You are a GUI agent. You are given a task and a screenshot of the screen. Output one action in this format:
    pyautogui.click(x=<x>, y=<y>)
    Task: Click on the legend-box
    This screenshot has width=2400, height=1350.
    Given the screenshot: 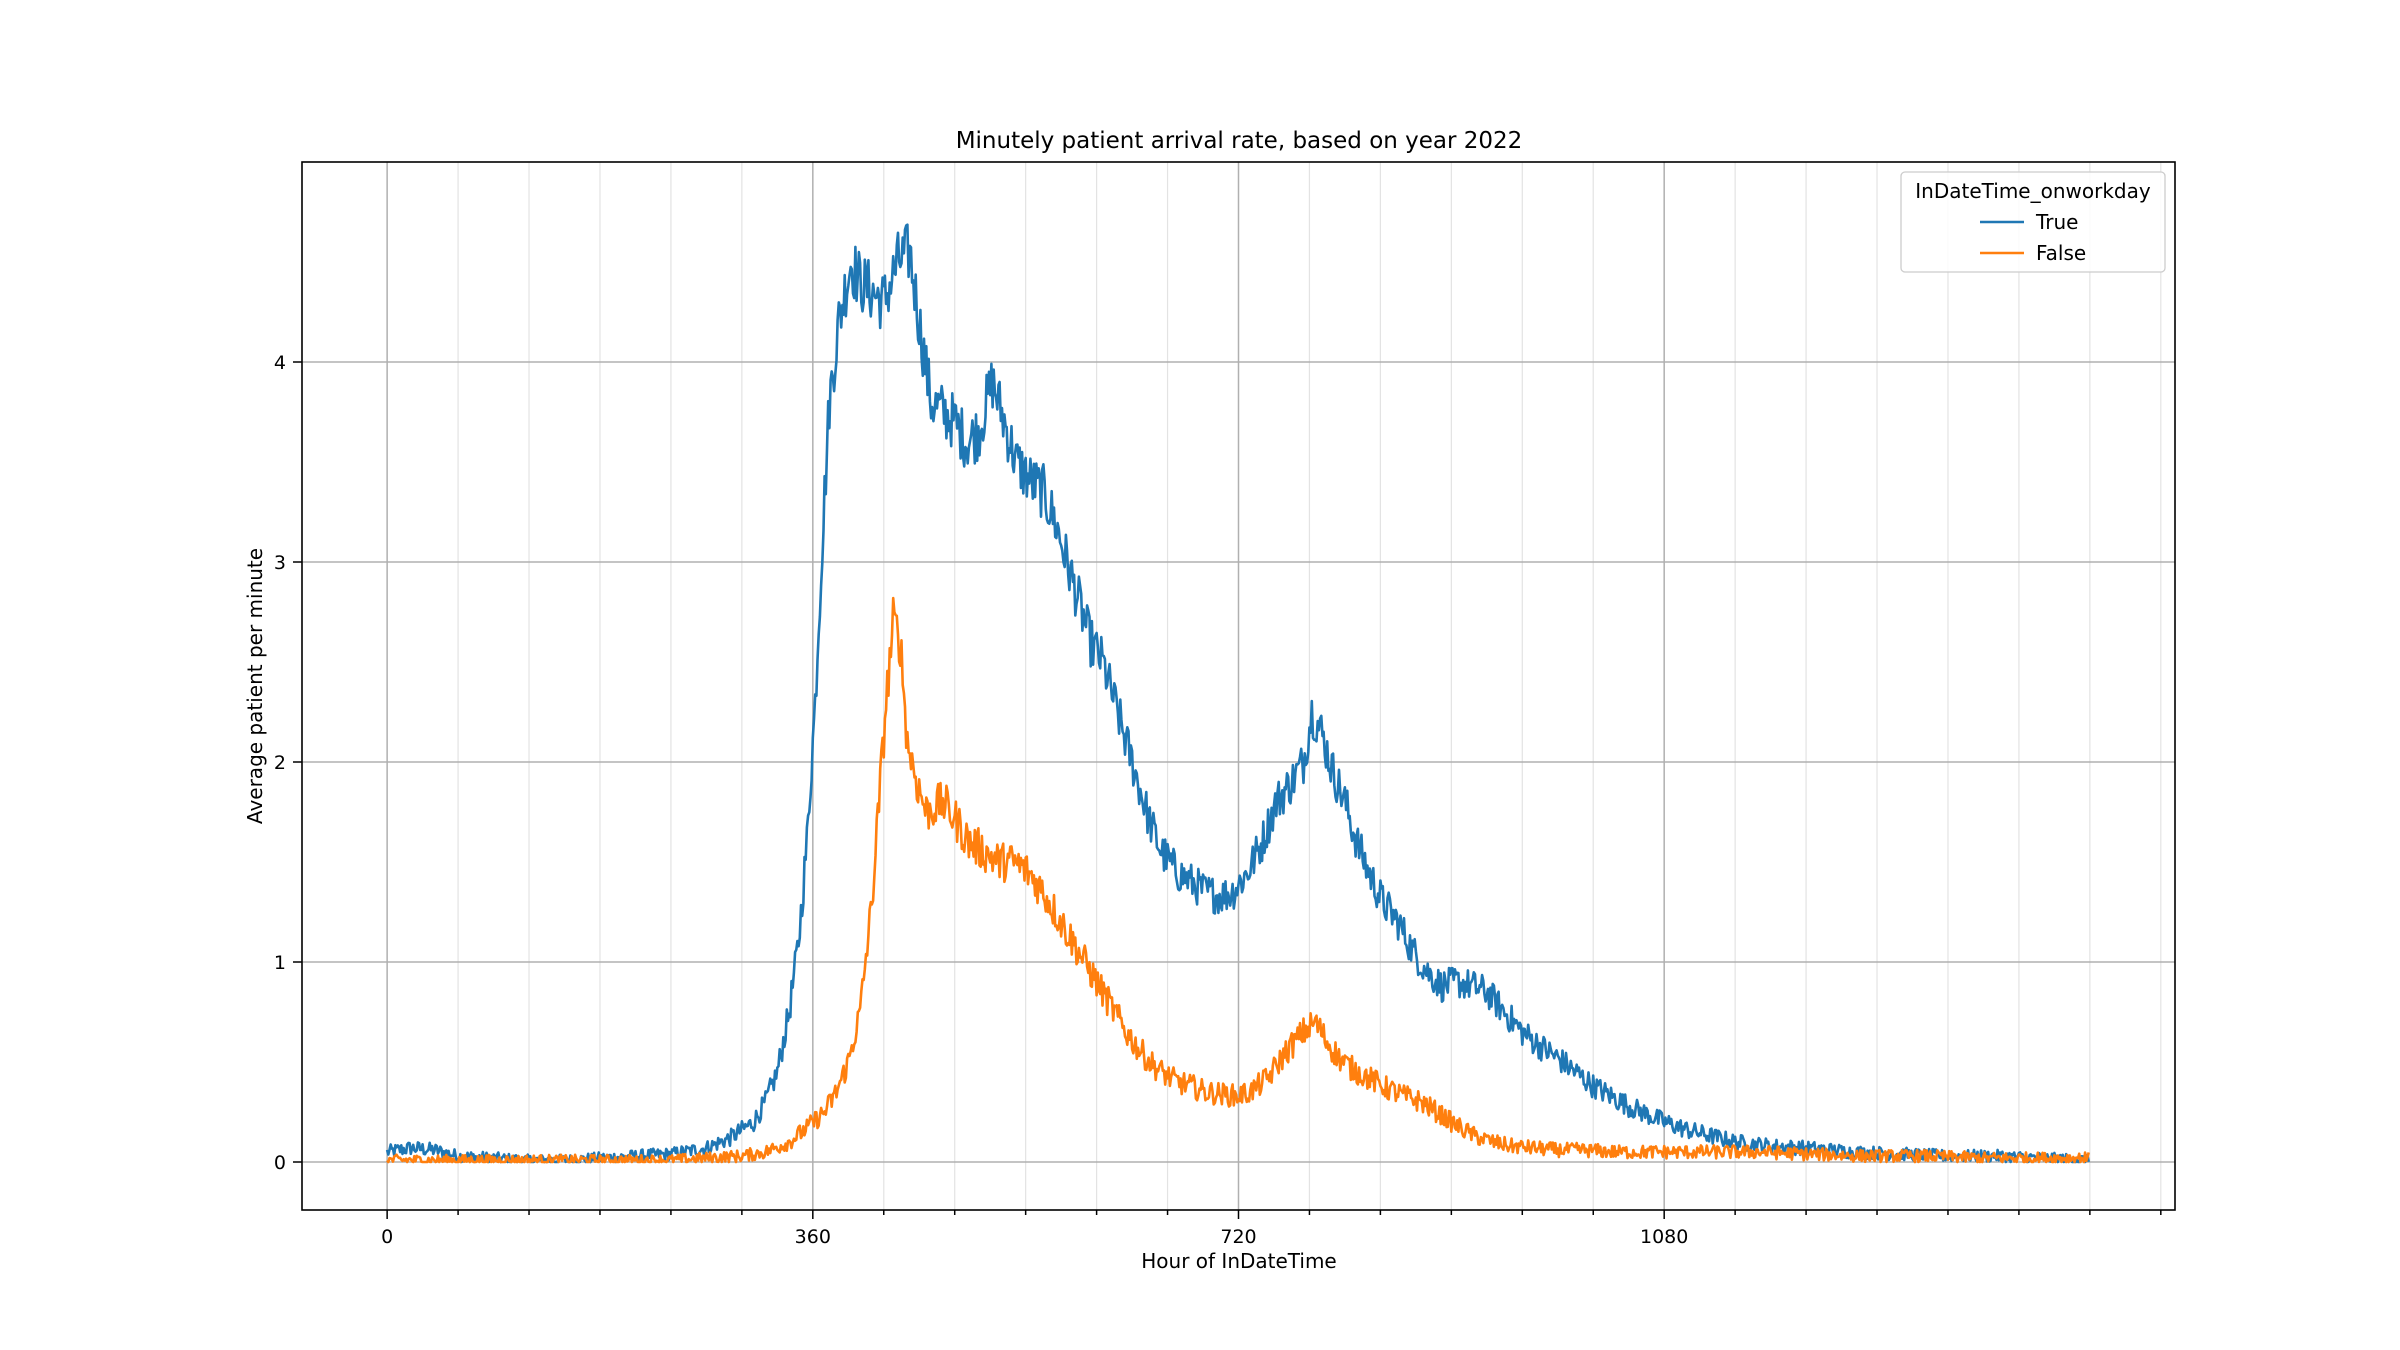 What is the action you would take?
    pyautogui.click(x=2033, y=222)
    